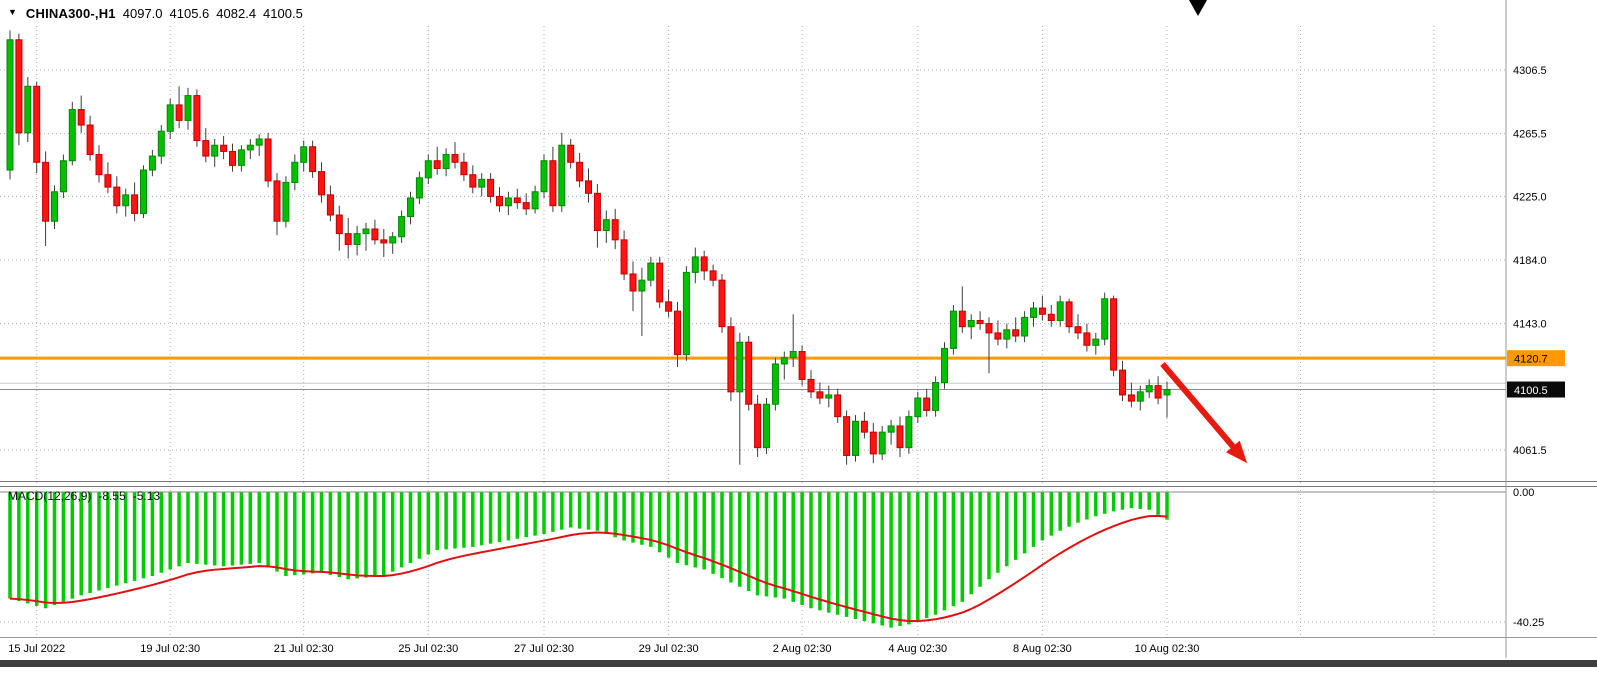 The width and height of the screenshot is (1597, 675). I want to click on time-axis-label: 29 Jul 02:30, so click(669, 649).